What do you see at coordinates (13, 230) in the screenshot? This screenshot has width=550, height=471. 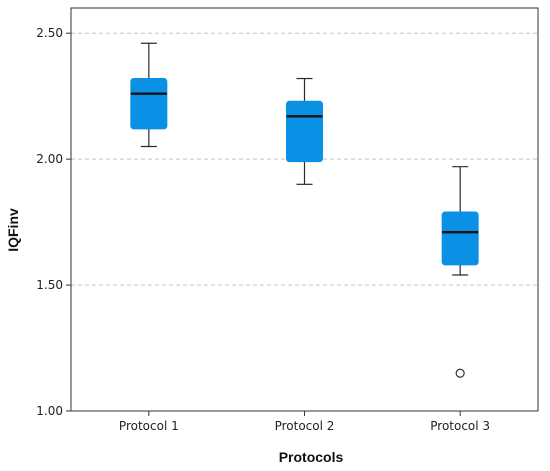 I see `y-axis-title: IQFinv` at bounding box center [13, 230].